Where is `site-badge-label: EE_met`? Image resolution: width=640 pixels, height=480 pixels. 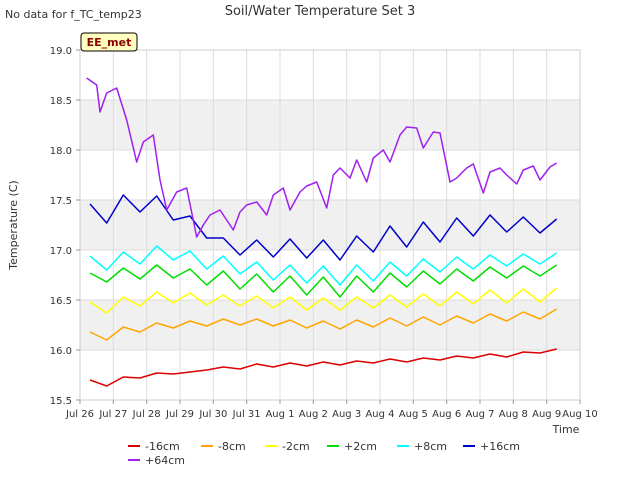
site-badge-label: EE_met is located at coordinates (109, 42).